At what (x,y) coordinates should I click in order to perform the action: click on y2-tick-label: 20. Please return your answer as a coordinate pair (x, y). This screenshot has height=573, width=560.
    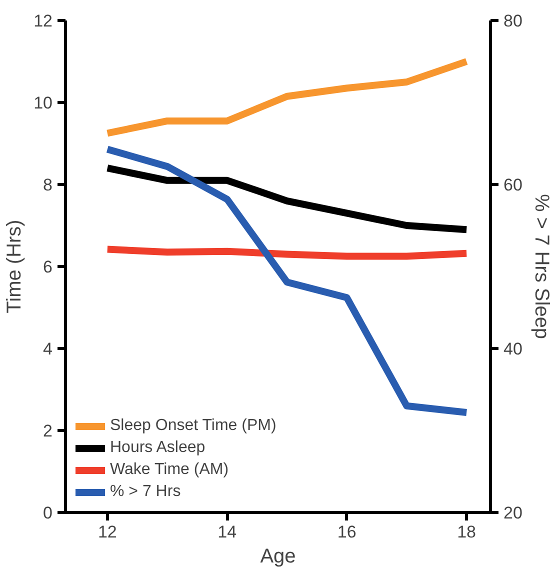
    Looking at the image, I should click on (513, 513).